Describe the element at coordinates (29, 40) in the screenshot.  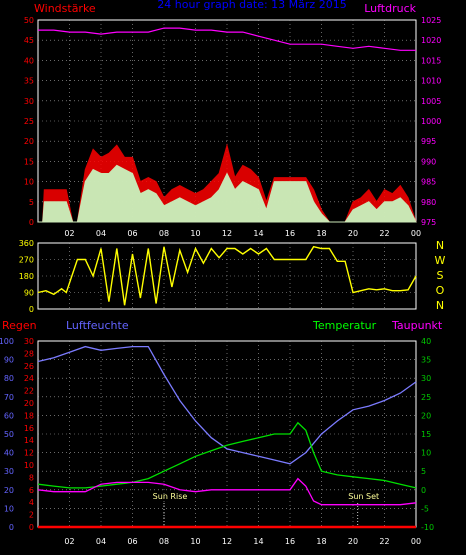
I see `wind-y-tick-label: 45` at that location.